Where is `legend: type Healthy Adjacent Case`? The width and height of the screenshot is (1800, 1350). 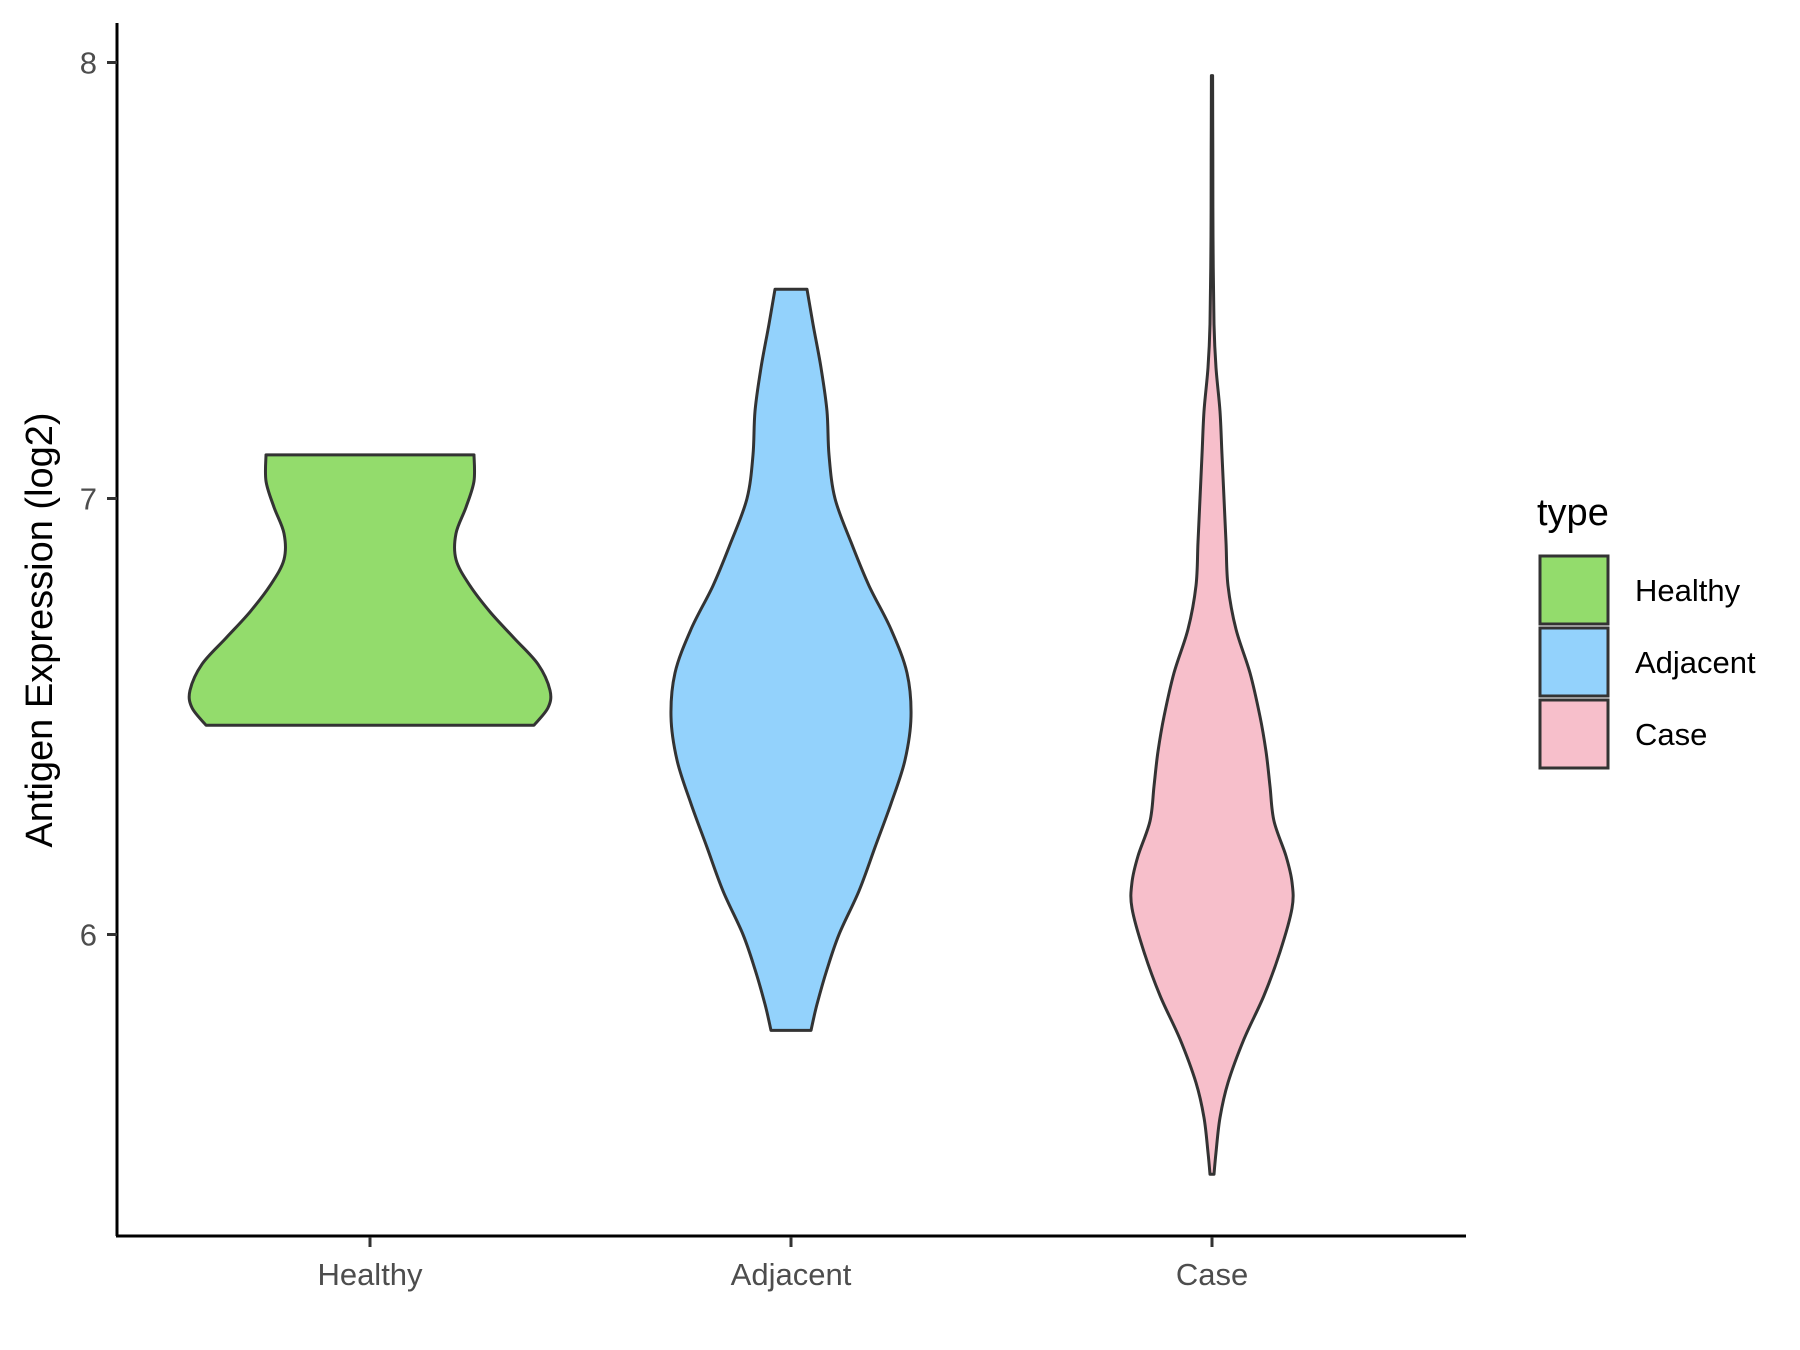
legend: type Healthy Adjacent Case is located at coordinates (1646, 631).